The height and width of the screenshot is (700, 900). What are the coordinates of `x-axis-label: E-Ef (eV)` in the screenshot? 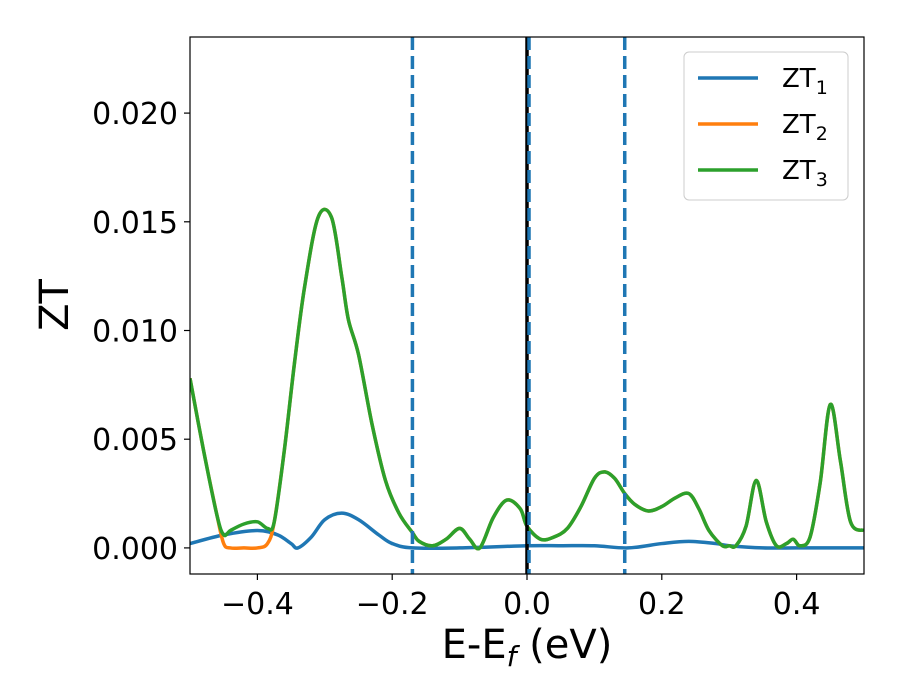 It's located at (527, 647).